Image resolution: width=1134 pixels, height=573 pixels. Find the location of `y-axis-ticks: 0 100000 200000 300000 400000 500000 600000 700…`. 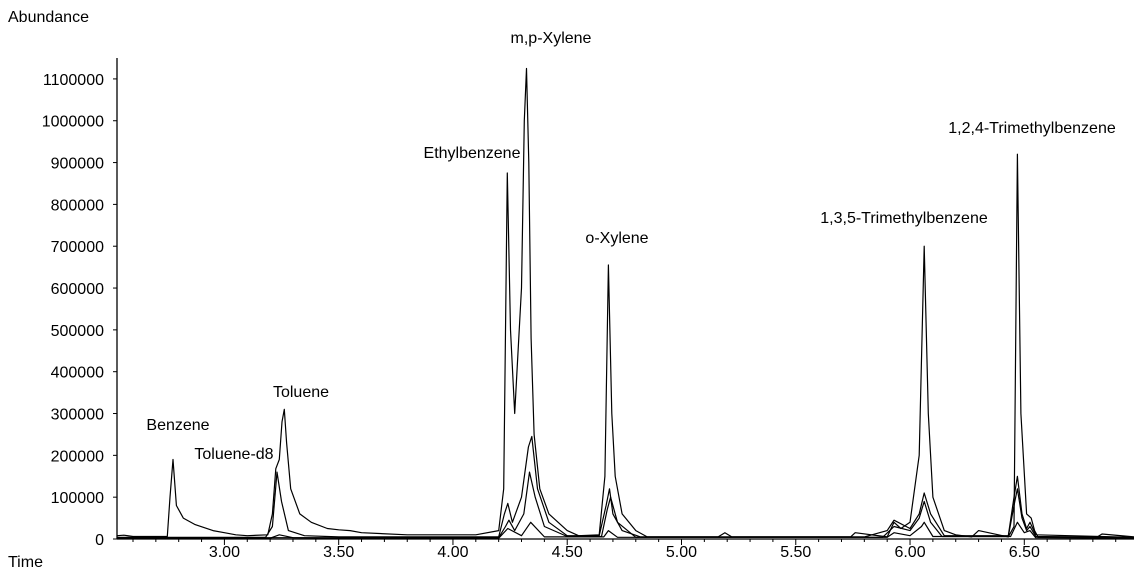

y-axis-ticks: 0 100000 200000 300000 400000 500000 600000 700… is located at coordinates (79, 310).